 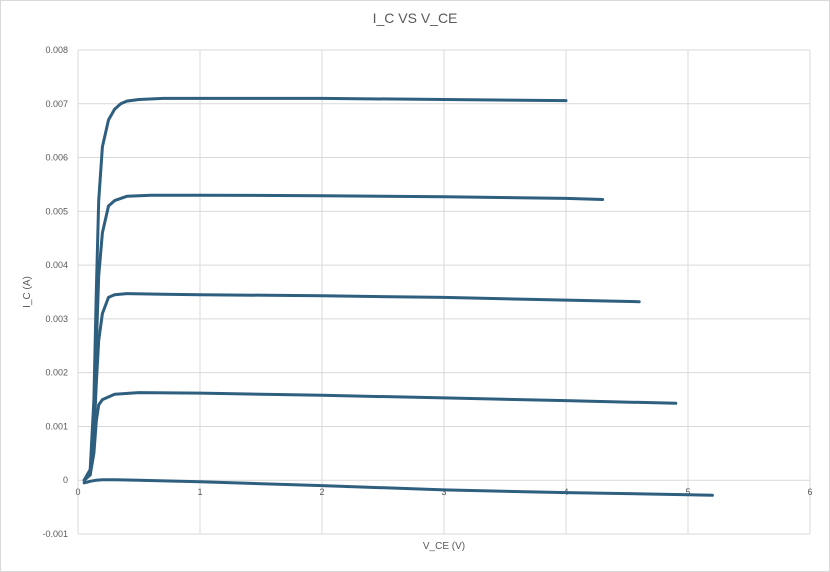 What do you see at coordinates (444, 546) in the screenshot?
I see `x-axis-label: V_CE (V)` at bounding box center [444, 546].